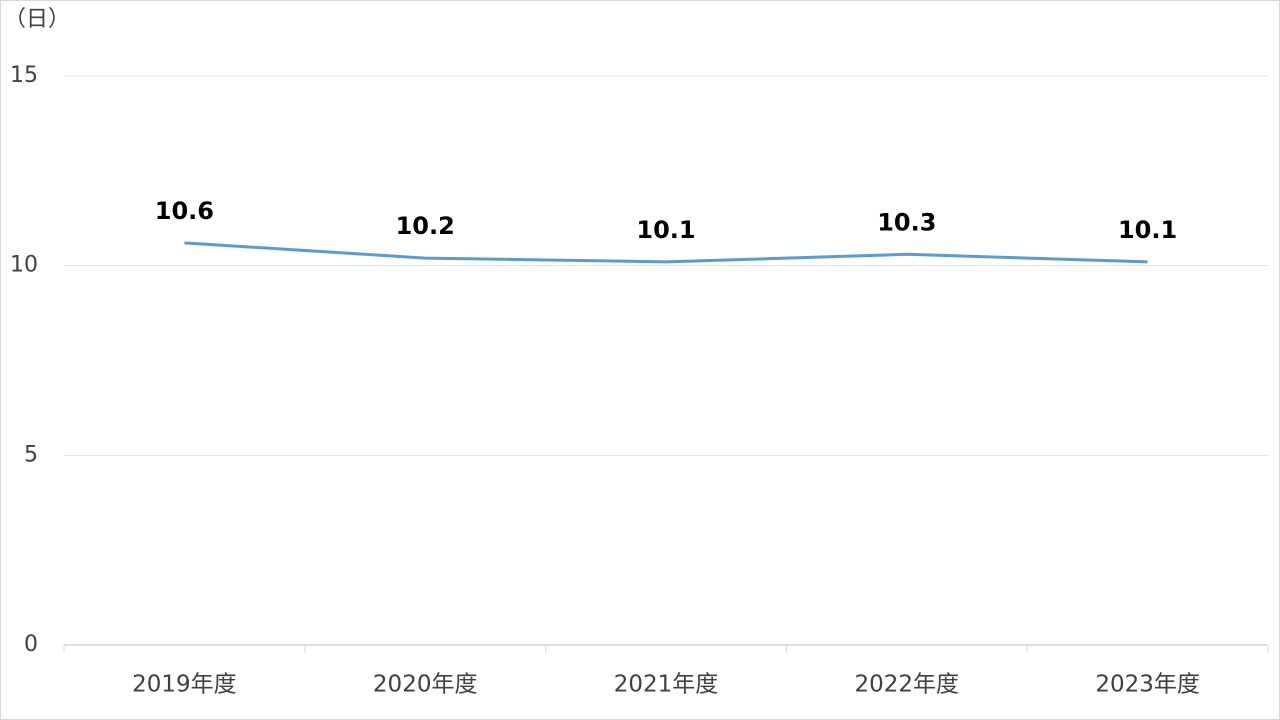 This screenshot has width=1280, height=720. I want to click on series-line, so click(666, 252).